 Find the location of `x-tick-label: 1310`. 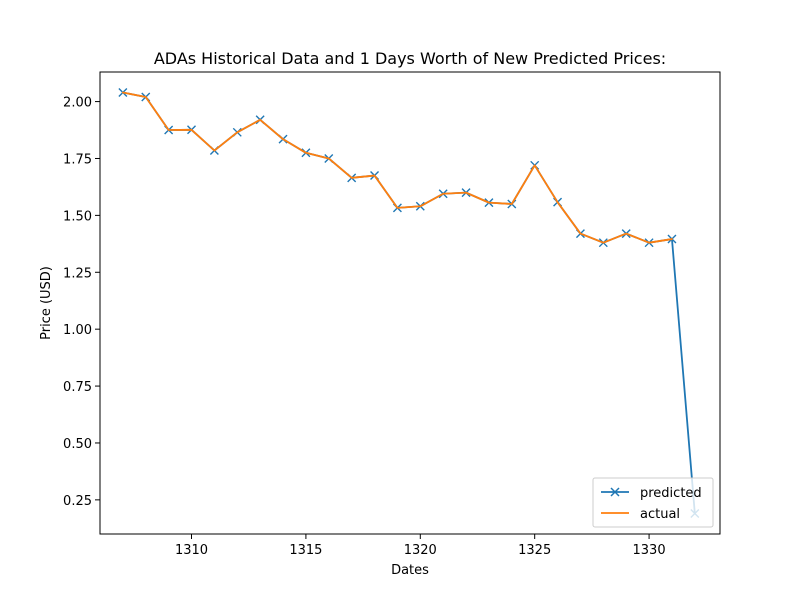

x-tick-label: 1310 is located at coordinates (191, 550).